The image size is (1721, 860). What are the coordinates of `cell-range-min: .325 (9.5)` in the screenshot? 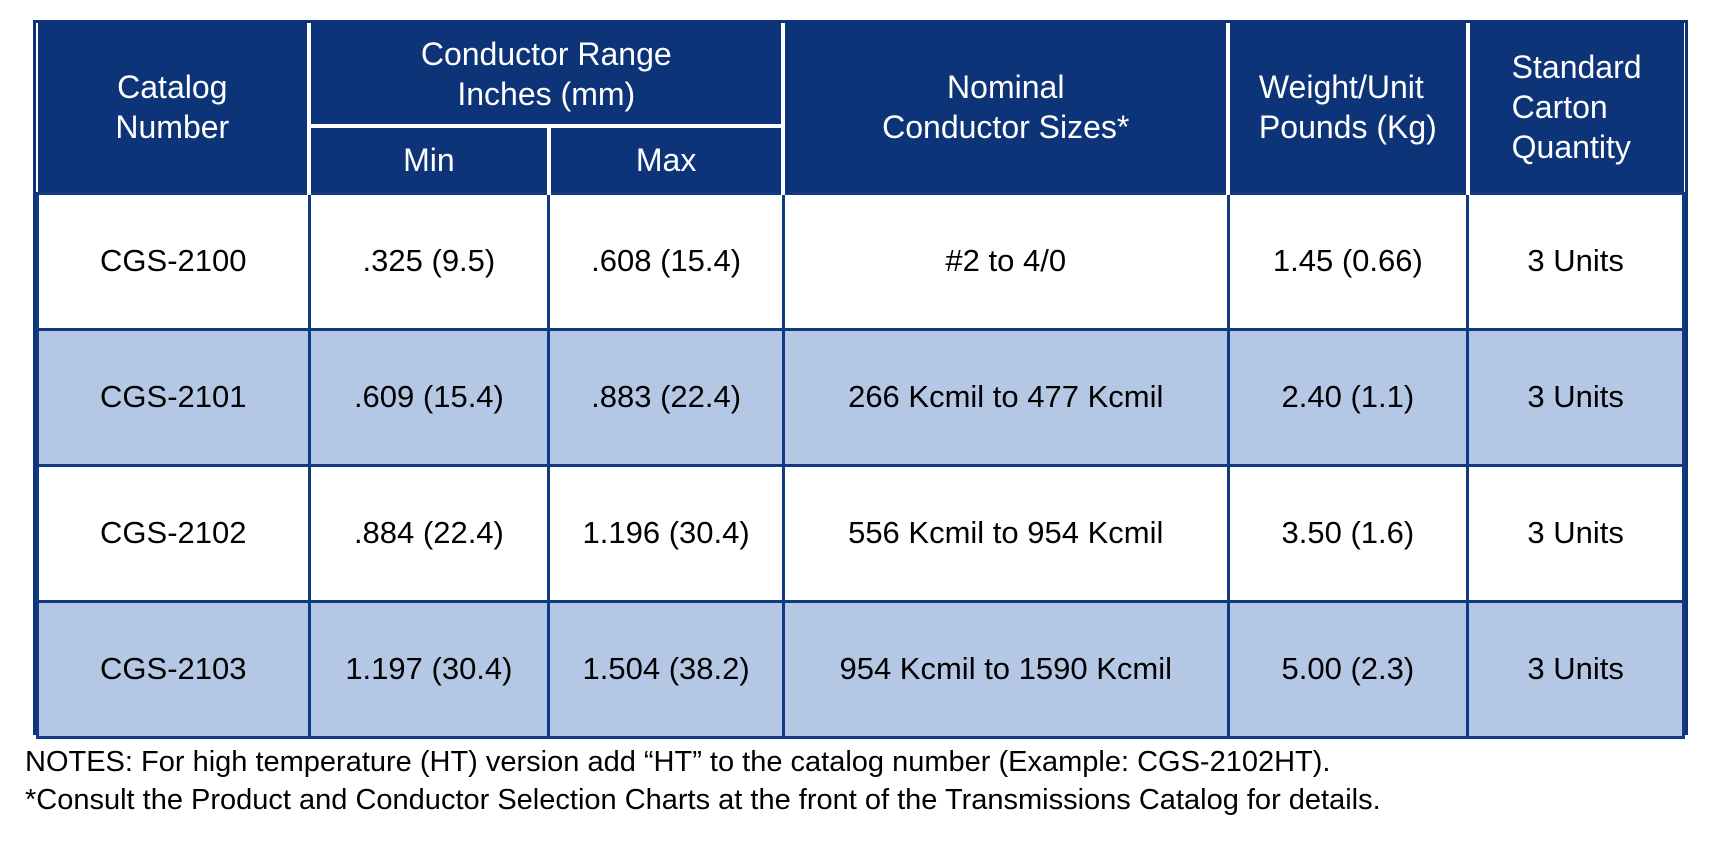 It's located at (429, 261).